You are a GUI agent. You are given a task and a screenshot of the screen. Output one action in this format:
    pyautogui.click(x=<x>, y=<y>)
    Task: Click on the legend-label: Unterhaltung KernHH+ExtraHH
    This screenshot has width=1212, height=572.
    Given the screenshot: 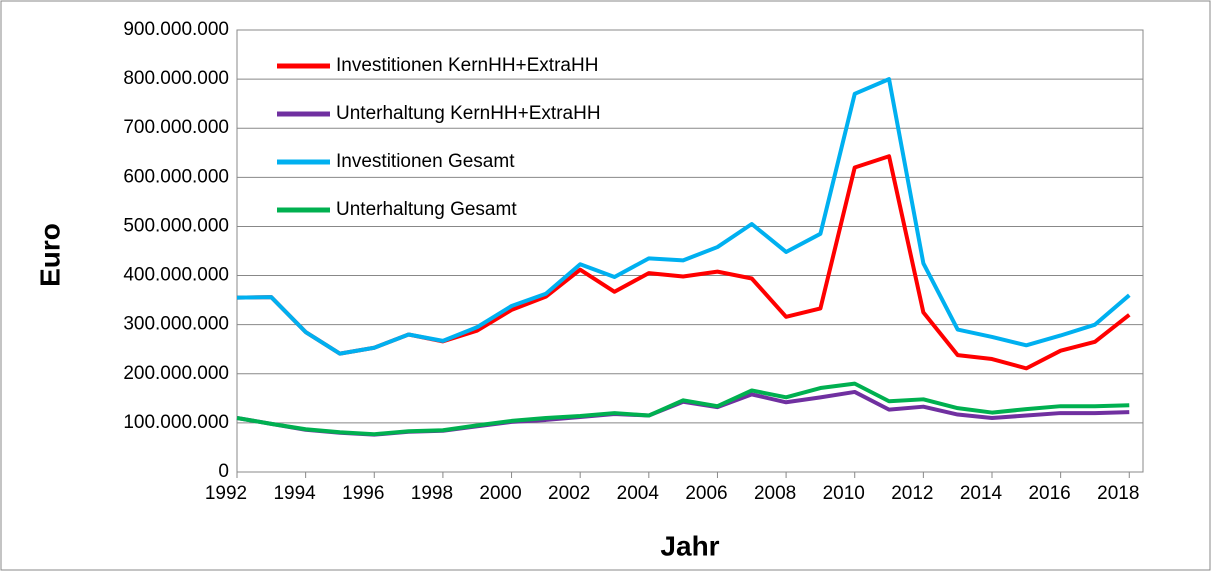 What is the action you would take?
    pyautogui.click(x=468, y=113)
    